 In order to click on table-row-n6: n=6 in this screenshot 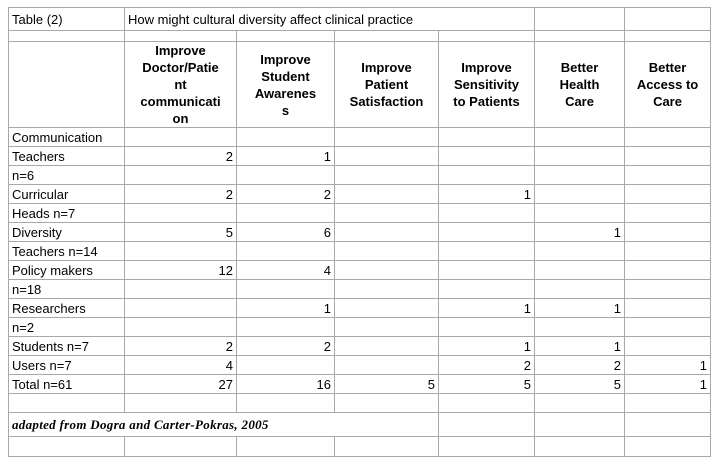, I will do `click(360, 175)`.